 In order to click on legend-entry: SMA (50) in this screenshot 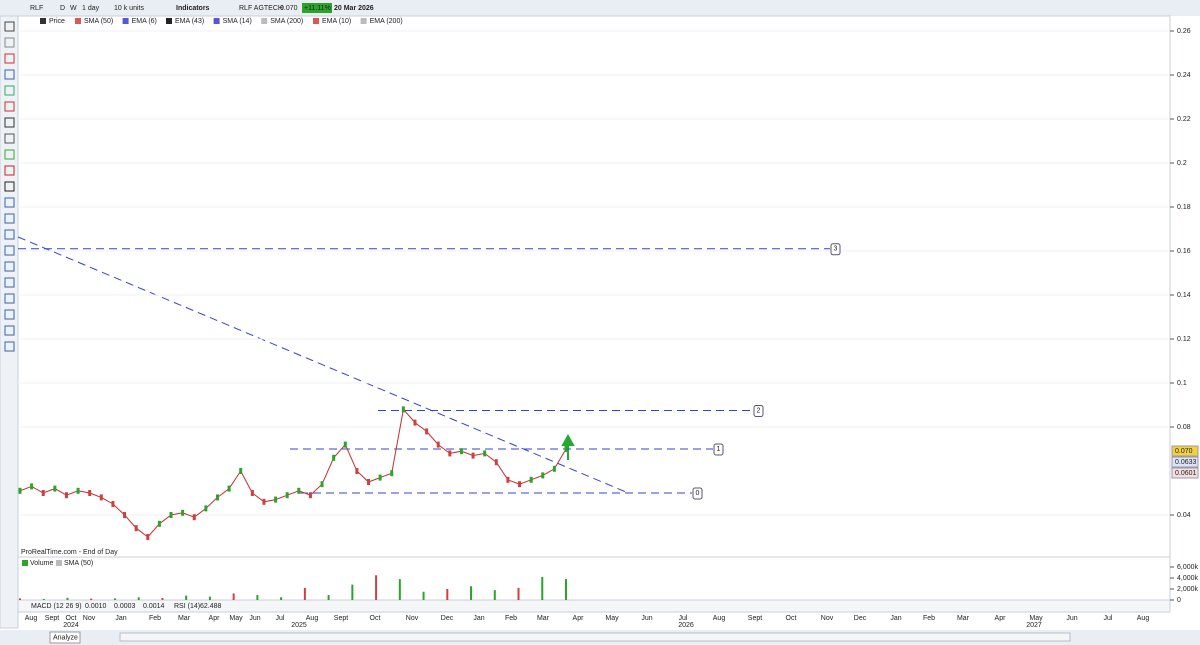, I will do `click(98, 21)`.